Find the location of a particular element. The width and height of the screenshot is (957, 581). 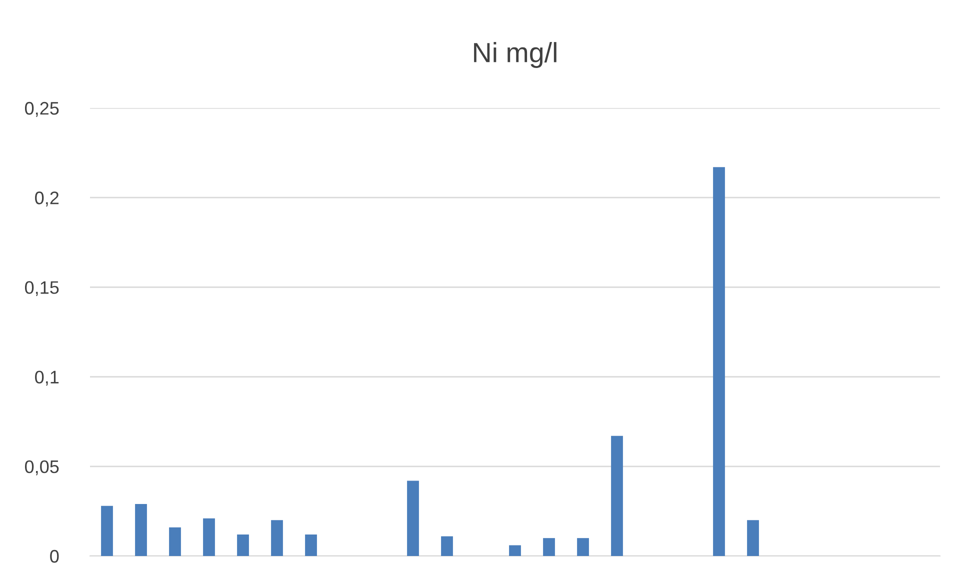

y-tick-label: 0,15 is located at coordinates (42, 288).